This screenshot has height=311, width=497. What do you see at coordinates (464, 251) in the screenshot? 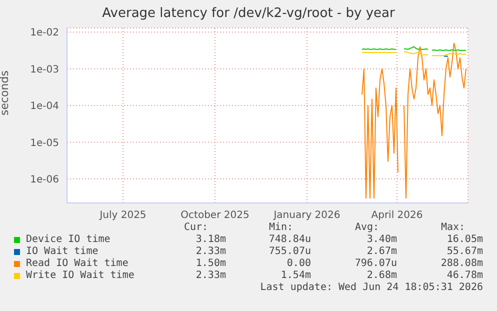
I see `text: 55.67m` at bounding box center [464, 251].